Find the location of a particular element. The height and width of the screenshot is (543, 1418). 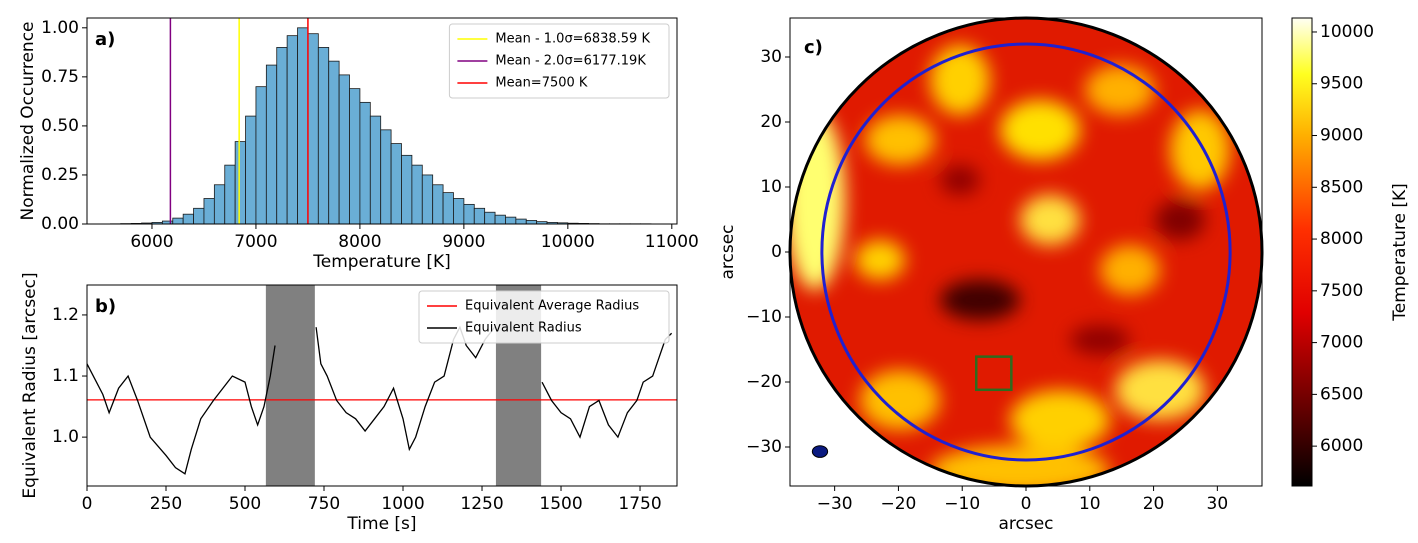

colorbar-tick-label: 6000 is located at coordinates (1341, 446).